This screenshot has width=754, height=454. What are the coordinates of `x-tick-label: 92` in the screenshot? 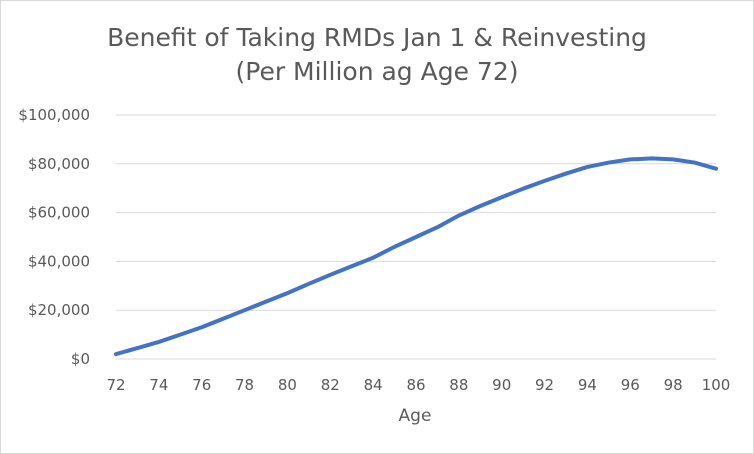 It's located at (544, 385).